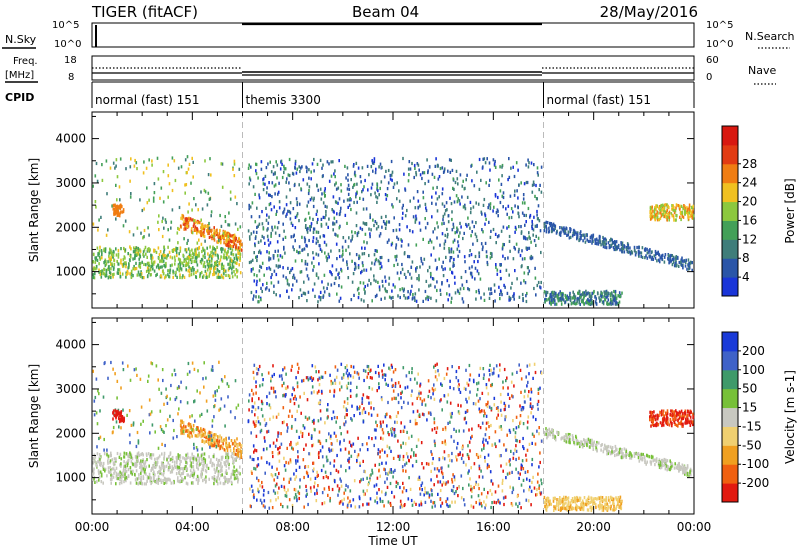 The width and height of the screenshot is (800, 558). I want to click on nsearch-tick-bottom: 10^0, so click(719, 44).